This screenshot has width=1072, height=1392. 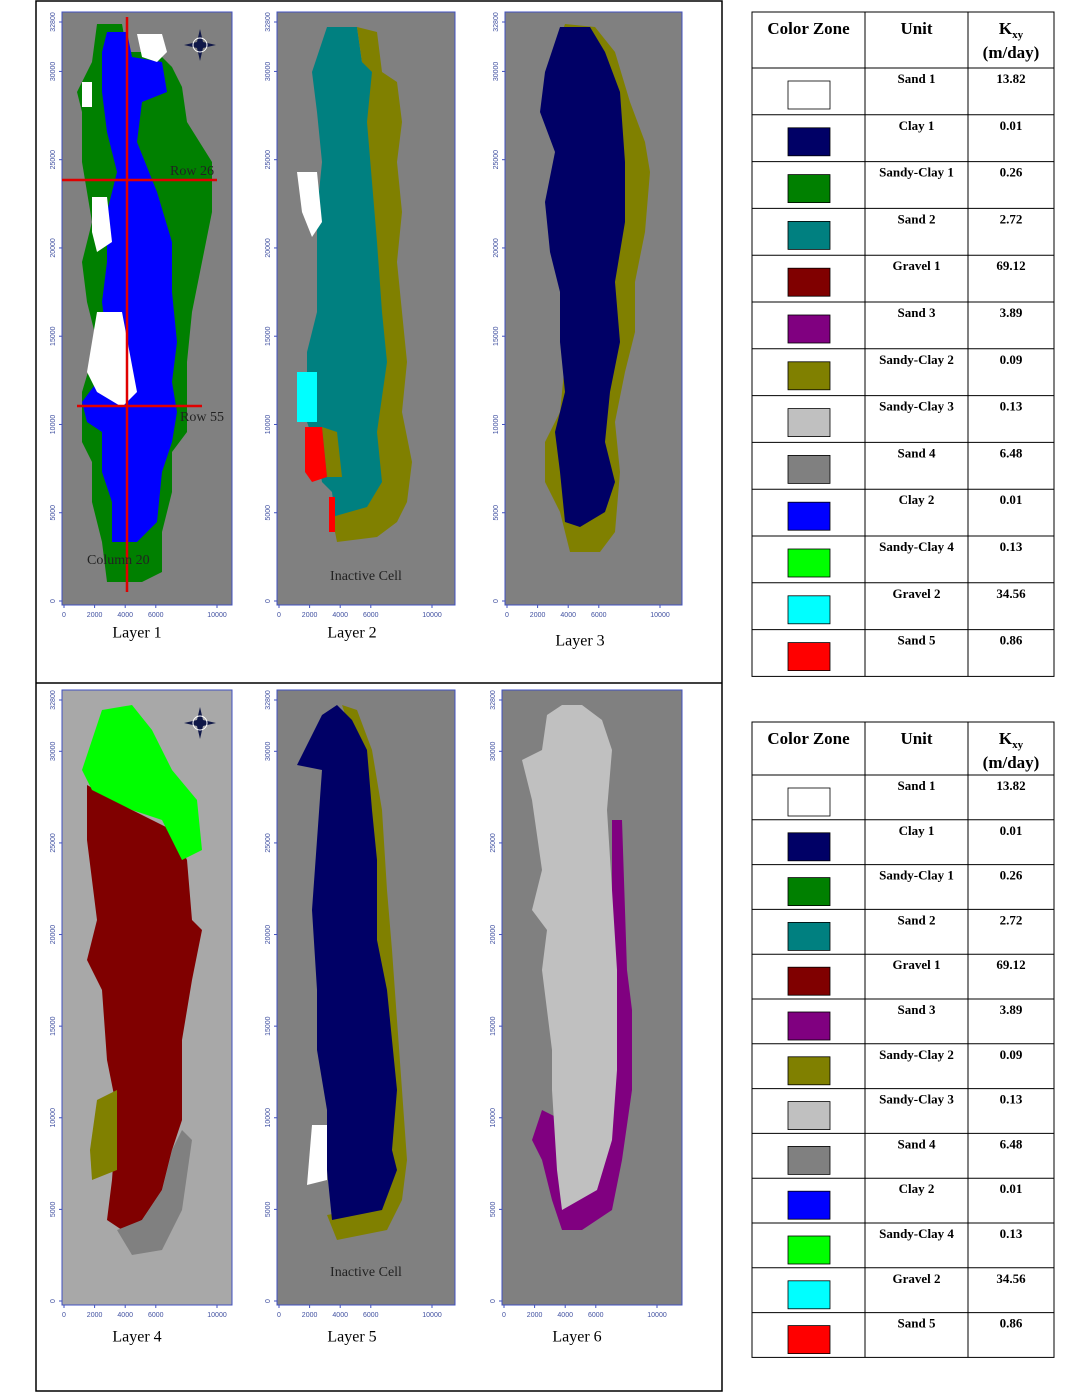 I want to click on k-cell: 3.89, so click(x=1011, y=312).